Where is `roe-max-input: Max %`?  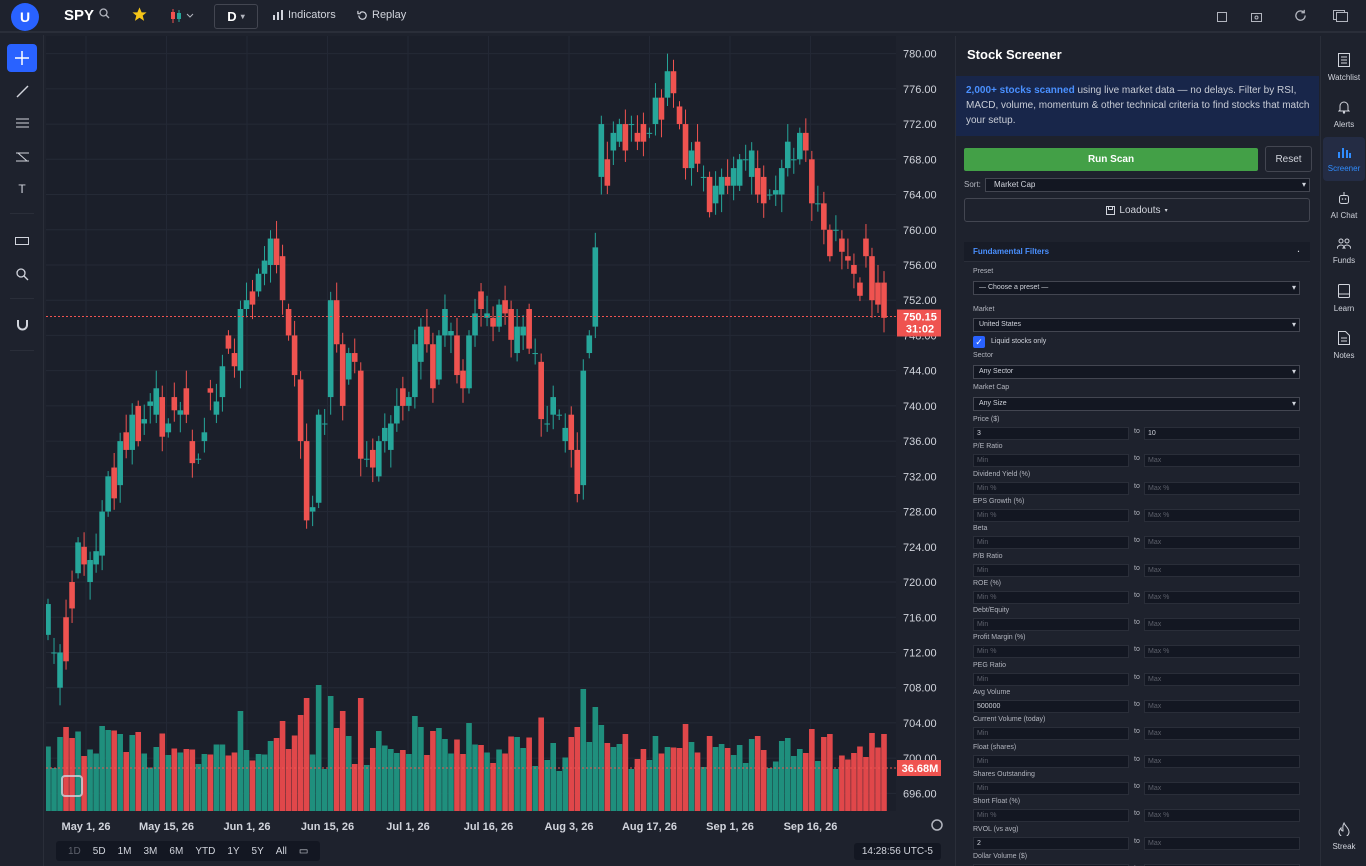
roe-max-input: Max % is located at coordinates (1222, 597).